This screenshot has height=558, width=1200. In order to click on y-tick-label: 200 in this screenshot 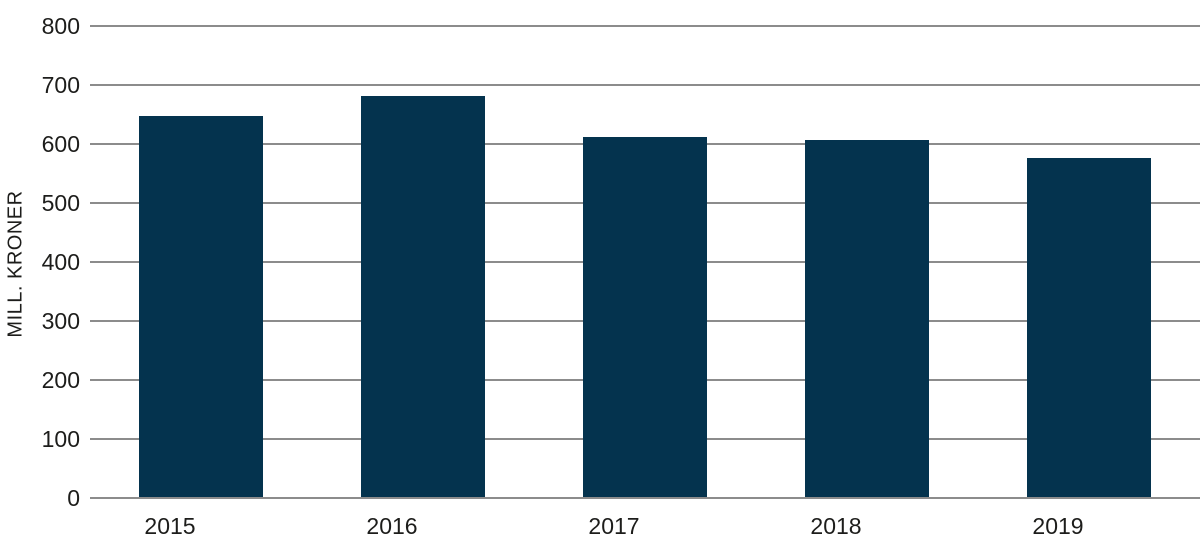, I will do `click(60, 380)`.